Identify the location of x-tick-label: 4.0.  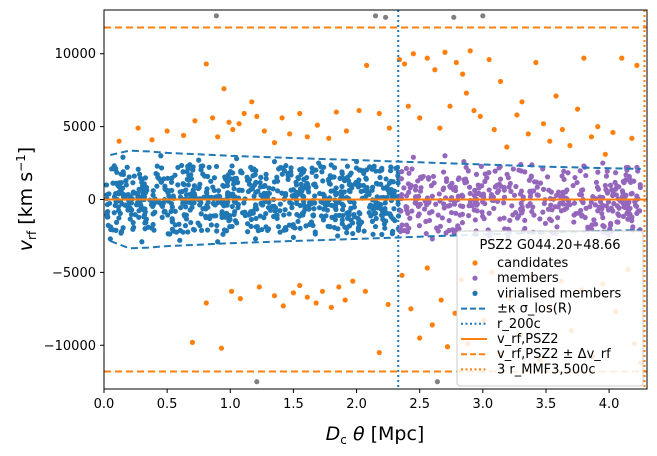
(609, 404).